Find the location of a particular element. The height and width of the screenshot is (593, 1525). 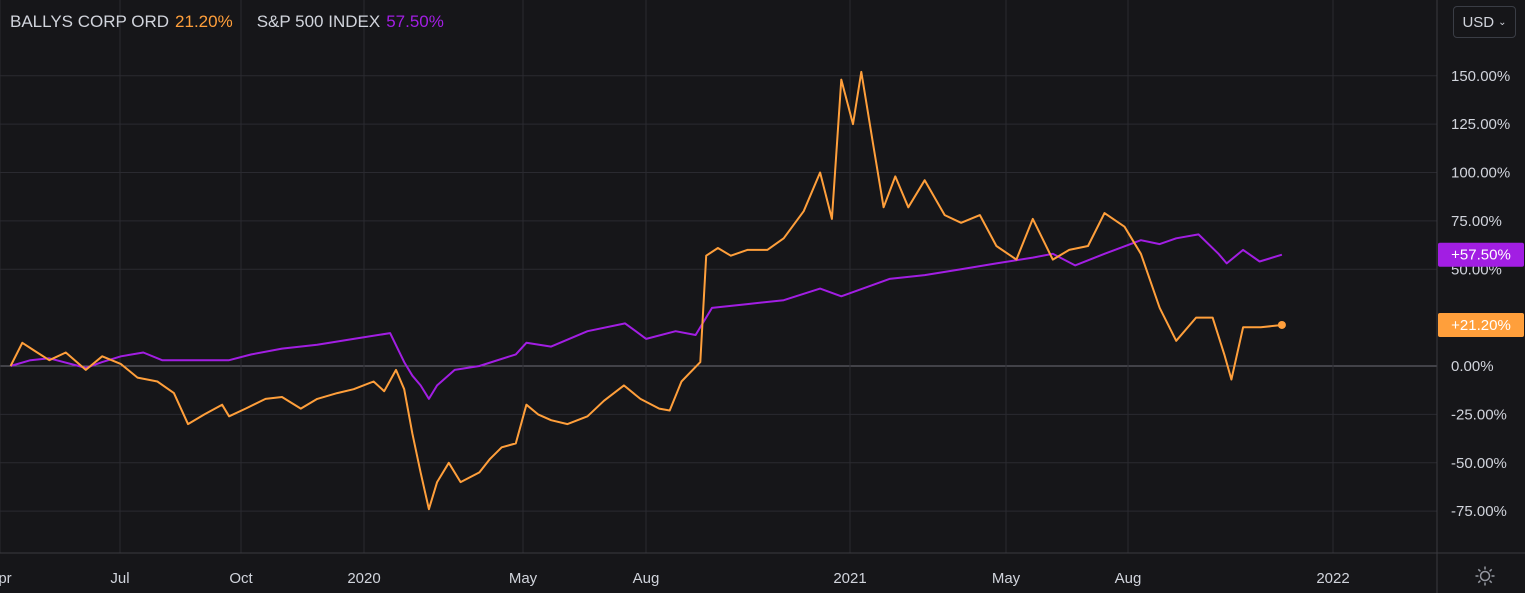

legend-series-name-sp500: S&P 500 INDEX is located at coordinates (318, 21).